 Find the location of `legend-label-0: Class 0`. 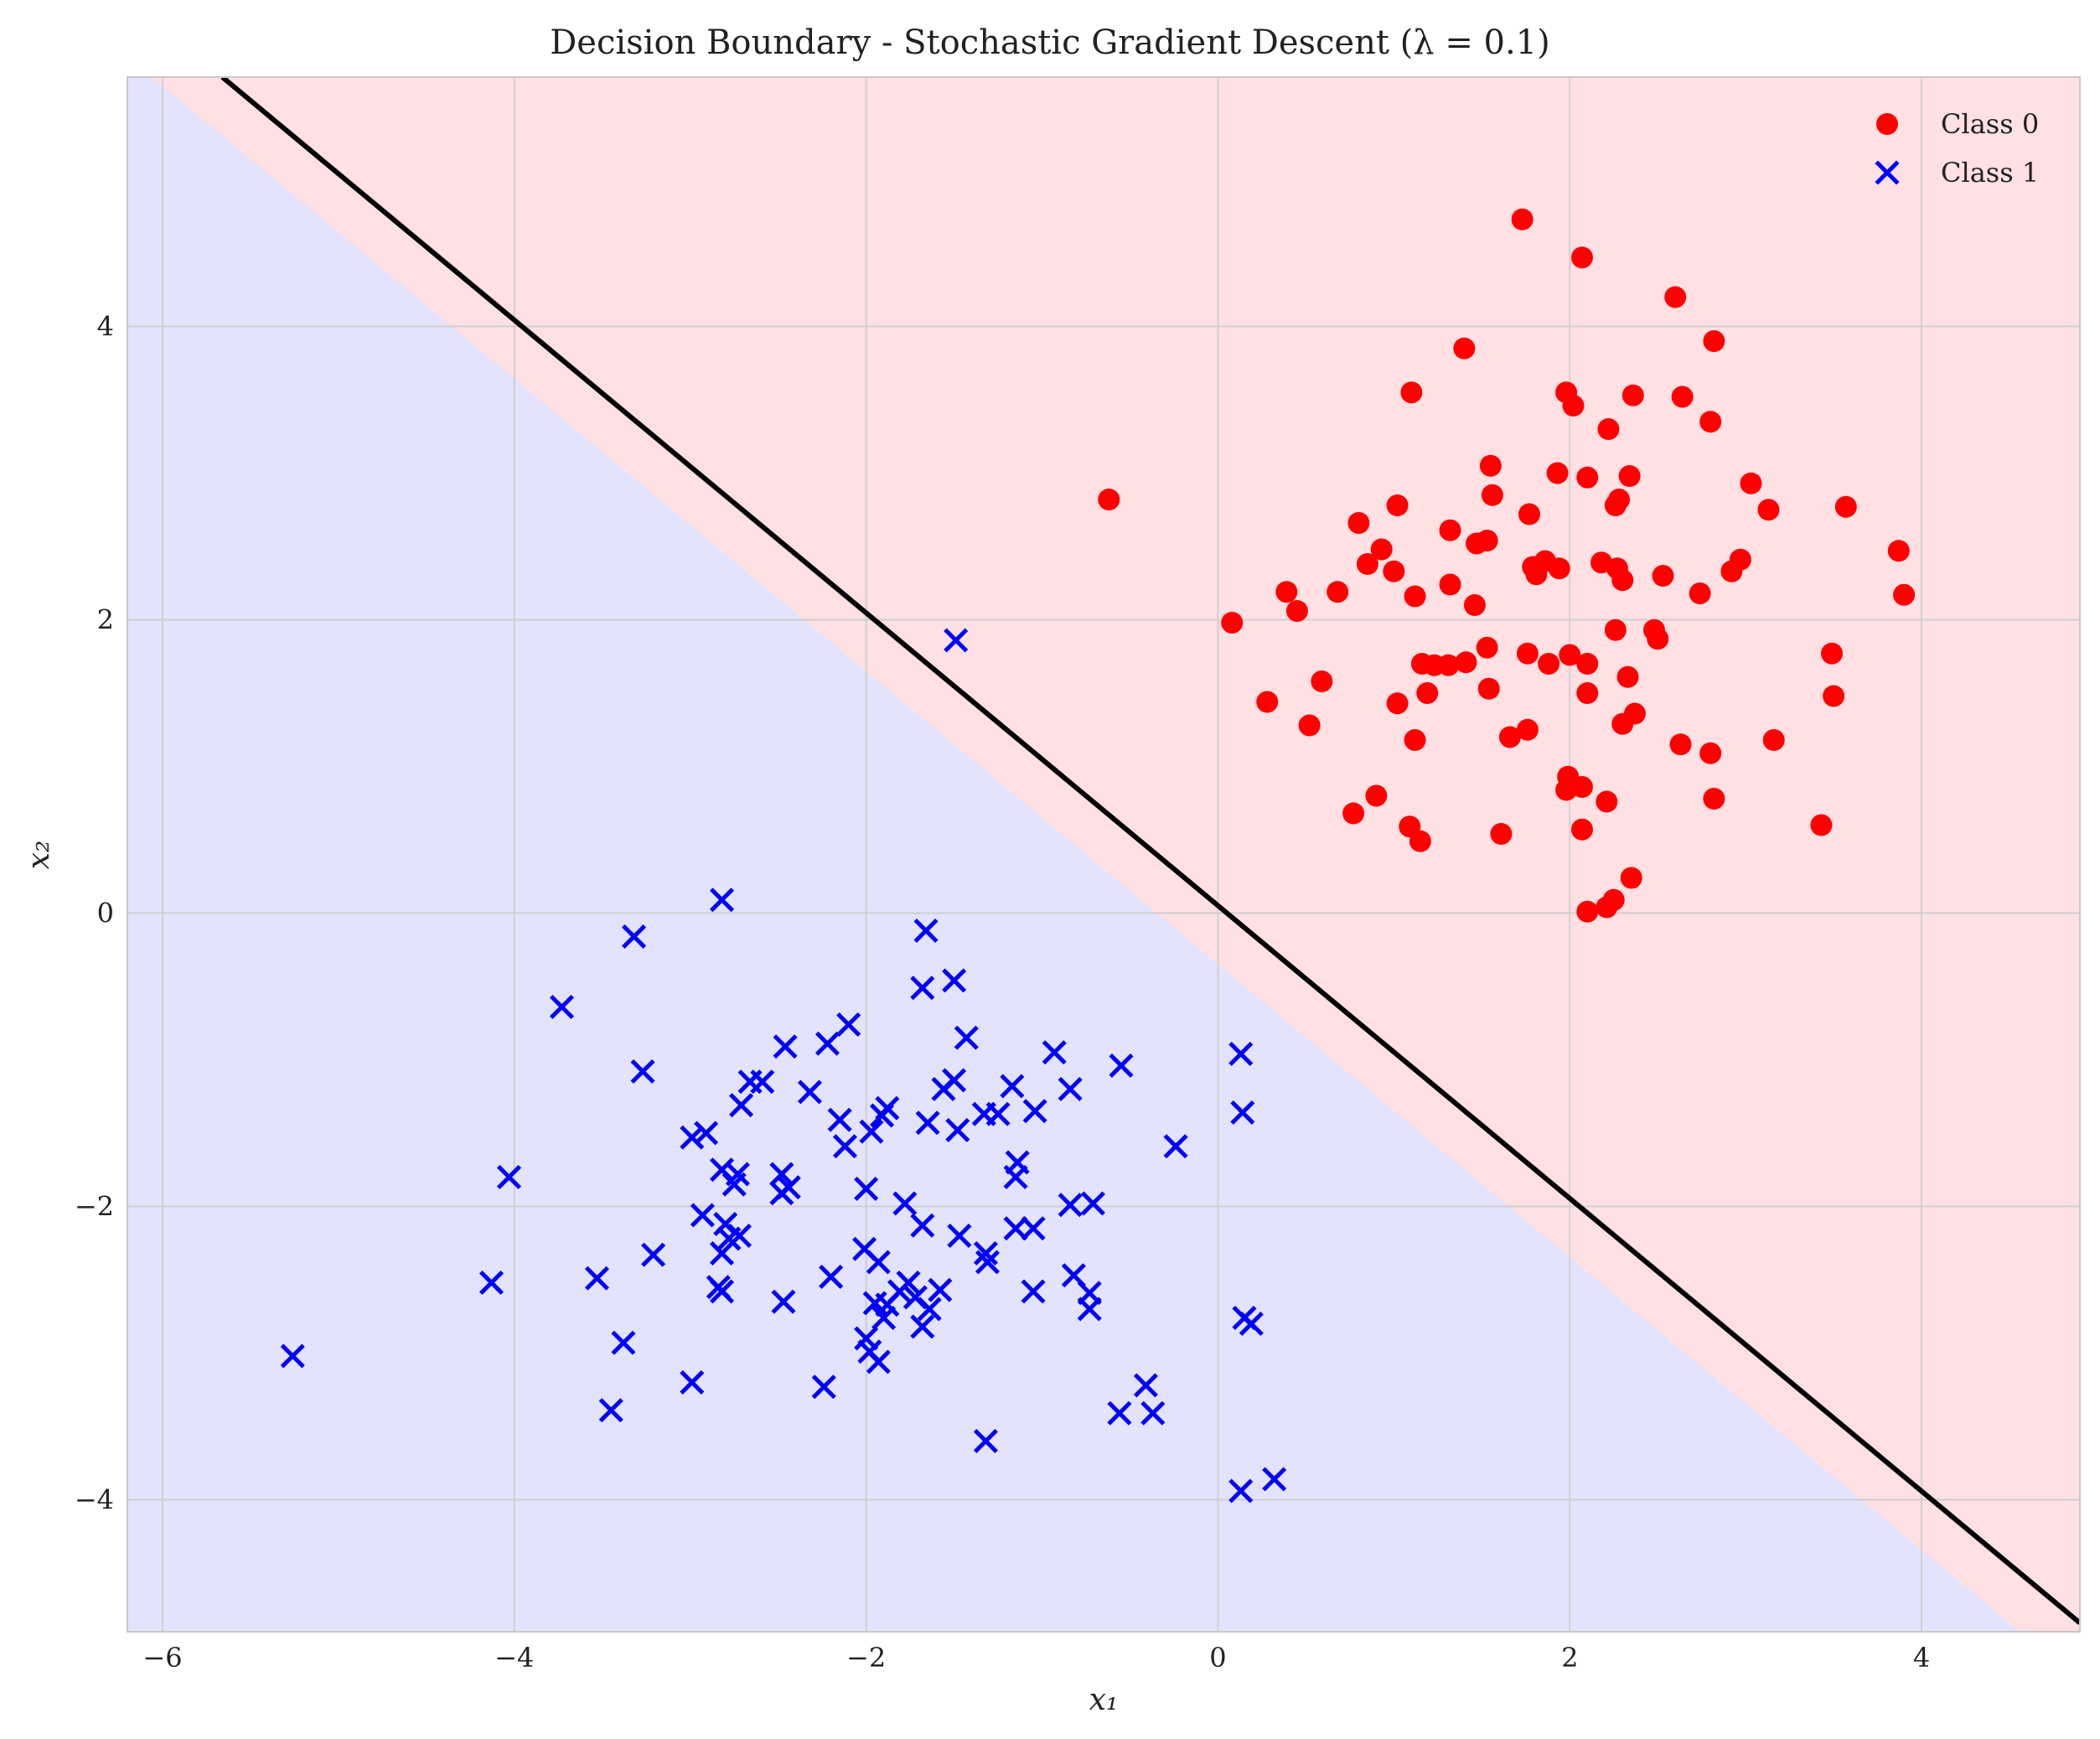

legend-label-0: Class 0 is located at coordinates (1990, 124).